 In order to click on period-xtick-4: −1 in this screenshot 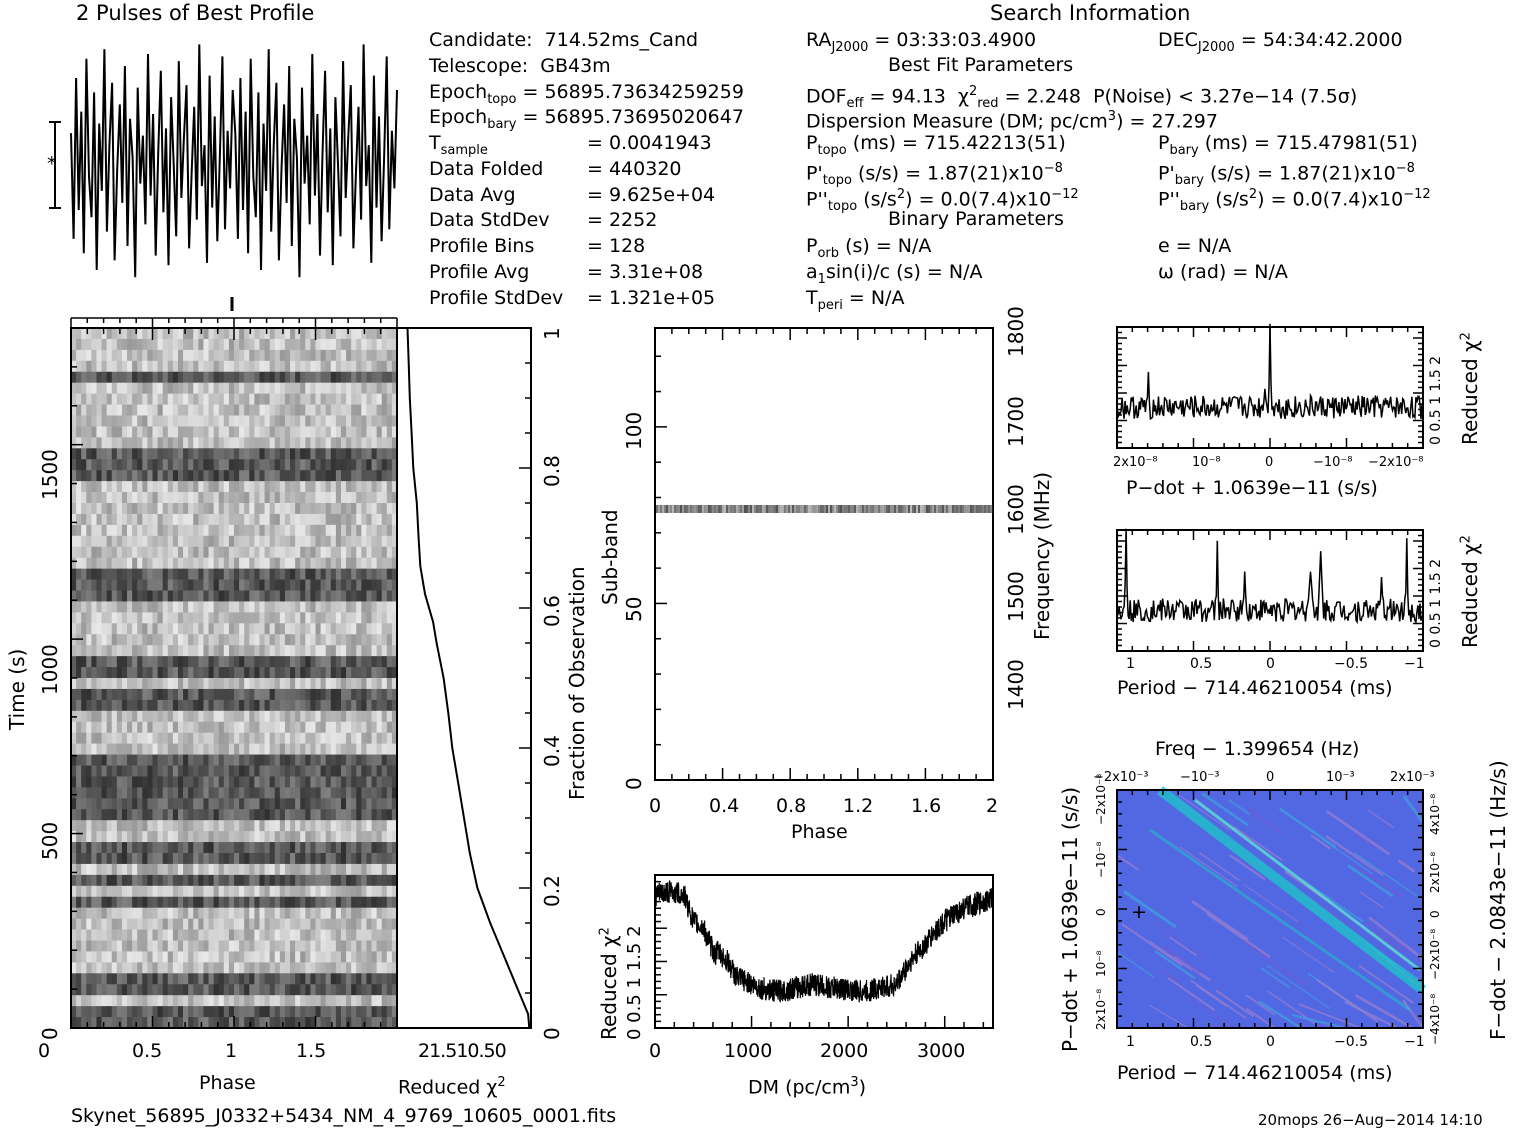, I will do `click(1414, 664)`.